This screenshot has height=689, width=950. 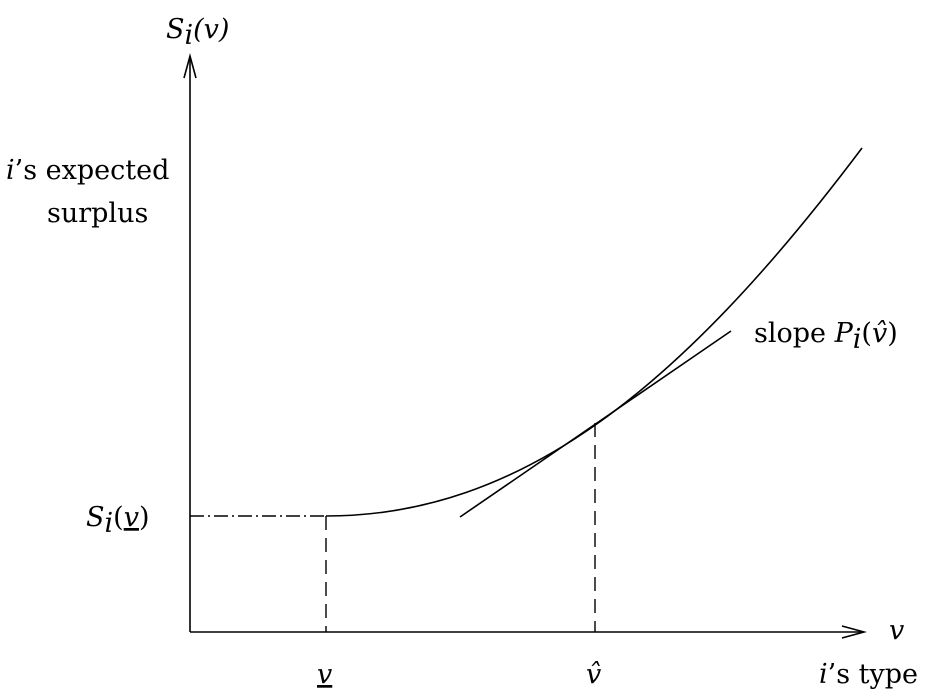 What do you see at coordinates (190, 65) in the screenshot?
I see `y-axis-arrowhead` at bounding box center [190, 65].